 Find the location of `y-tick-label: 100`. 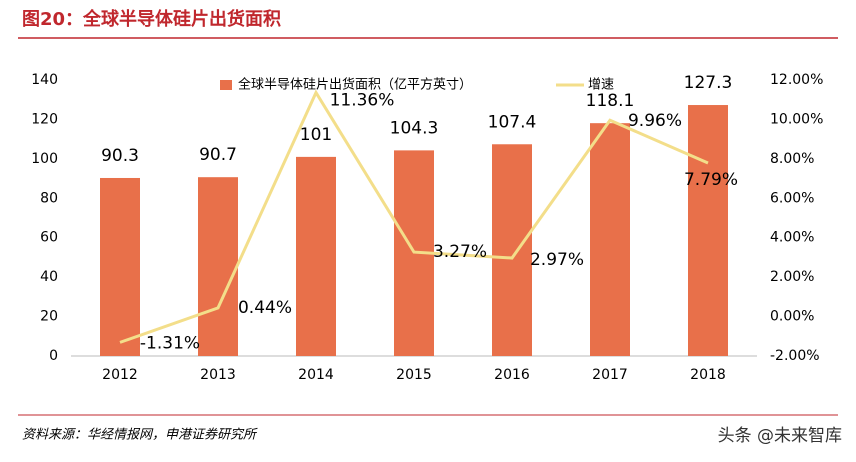

y-tick-label: 100 is located at coordinates (44, 159).